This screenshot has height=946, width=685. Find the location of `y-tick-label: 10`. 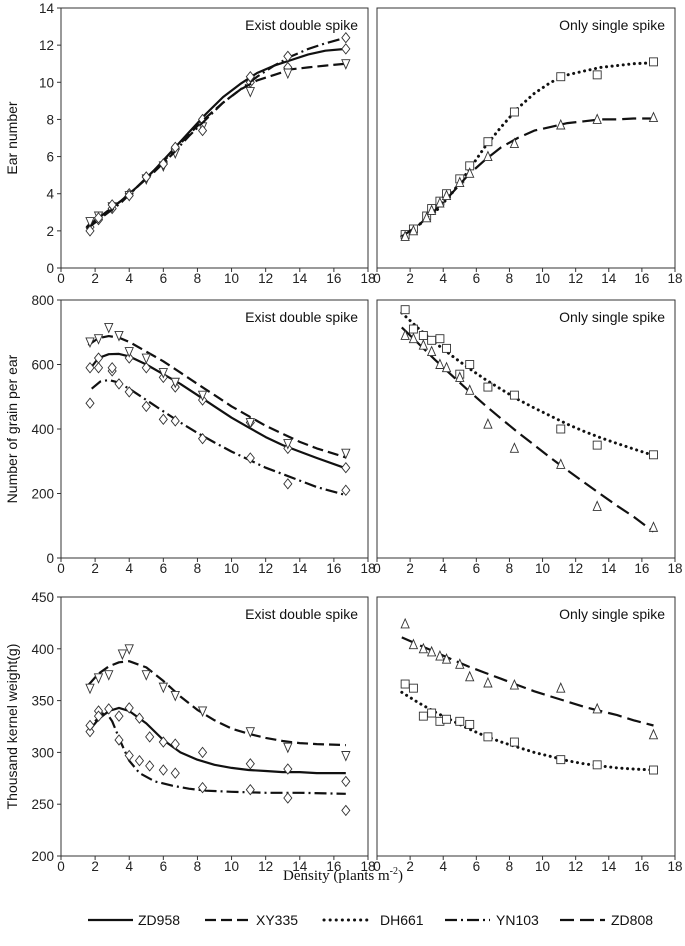

y-tick-label: 10 is located at coordinates (46, 82).